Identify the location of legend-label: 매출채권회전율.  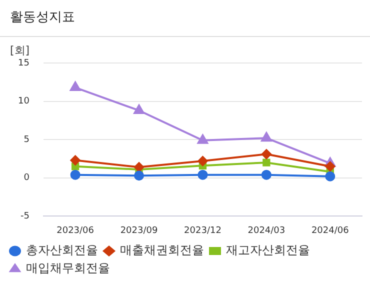
(162, 250).